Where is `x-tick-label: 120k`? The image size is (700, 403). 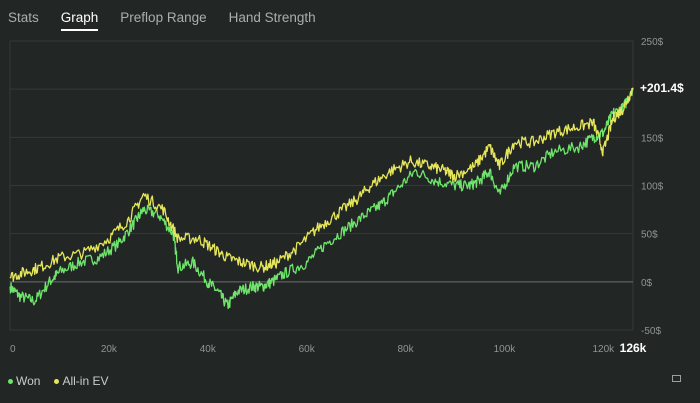
x-tick-label: 120k is located at coordinates (603, 349).